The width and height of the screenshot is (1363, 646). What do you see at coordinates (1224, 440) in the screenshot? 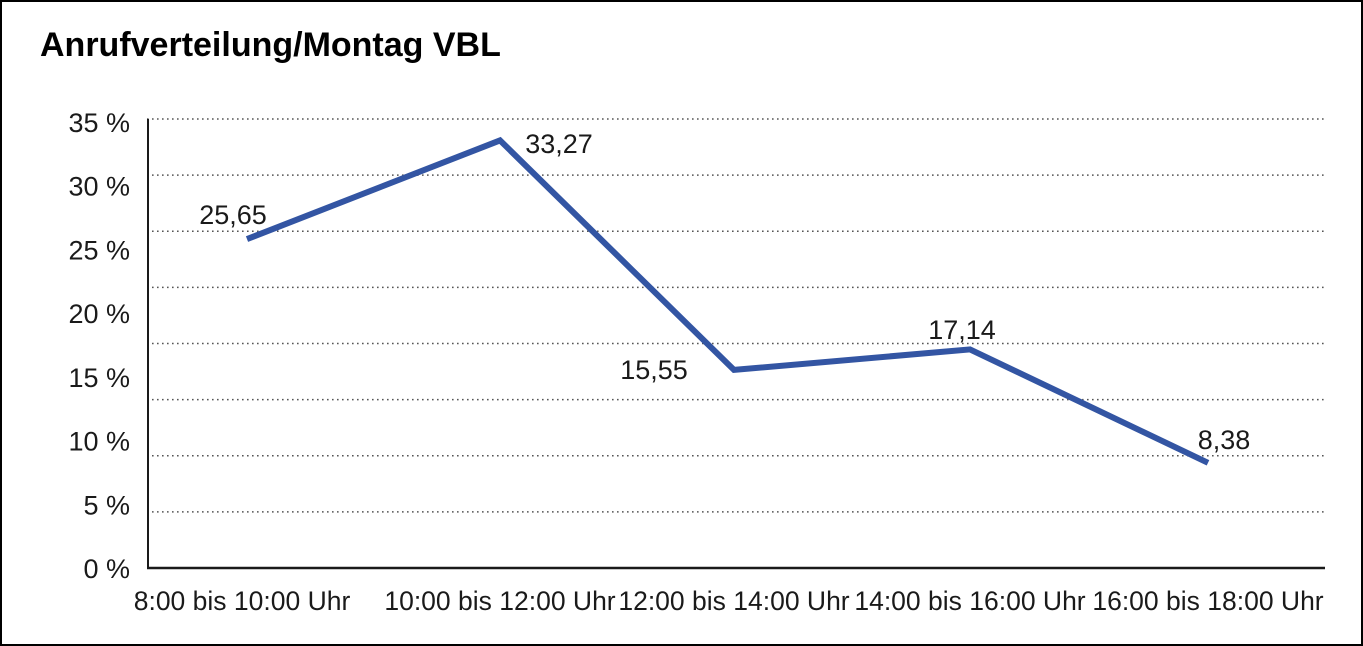
I see `data-point-label: 8,38` at bounding box center [1224, 440].